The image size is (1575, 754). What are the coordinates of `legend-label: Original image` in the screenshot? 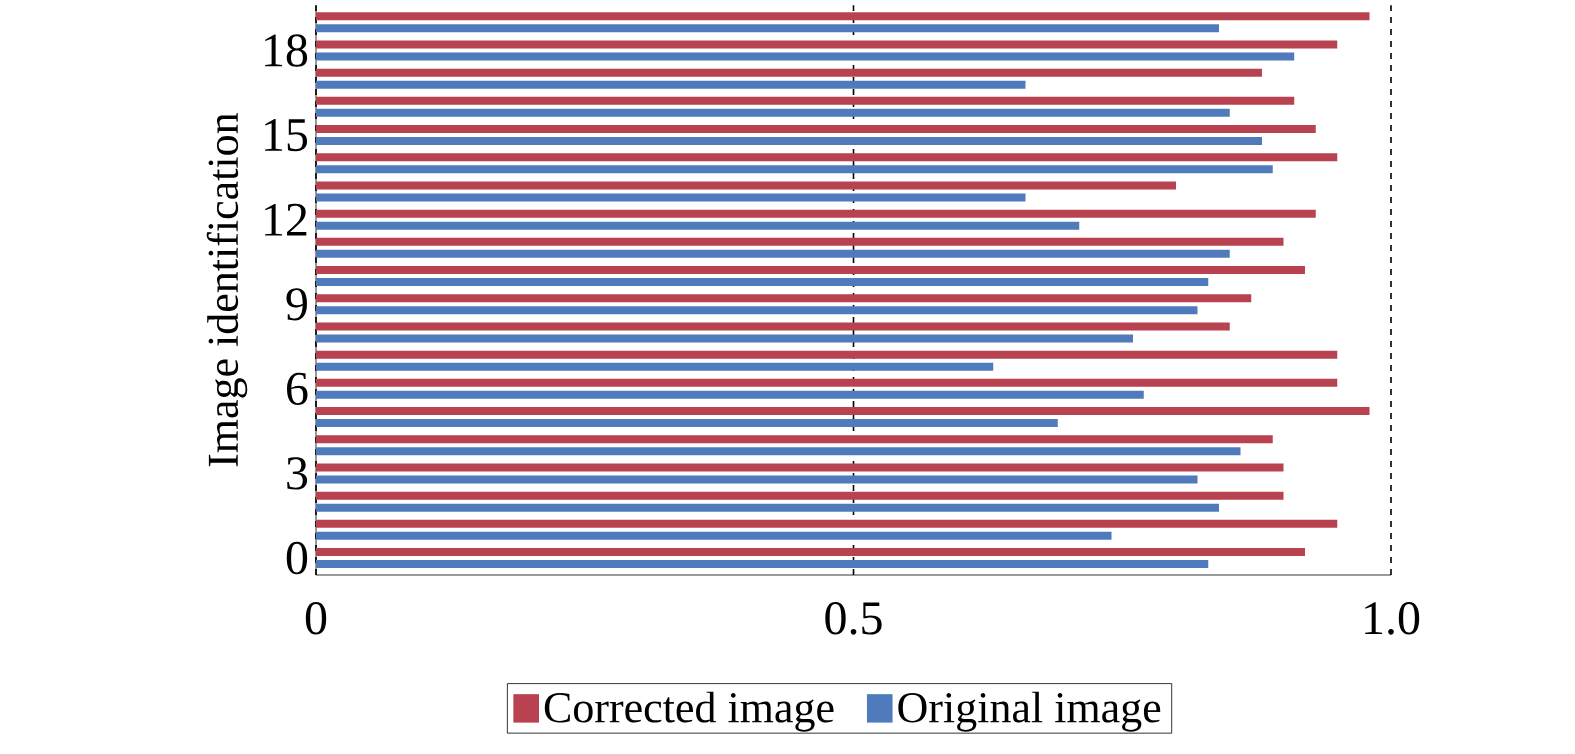 It's located at (1029, 711).